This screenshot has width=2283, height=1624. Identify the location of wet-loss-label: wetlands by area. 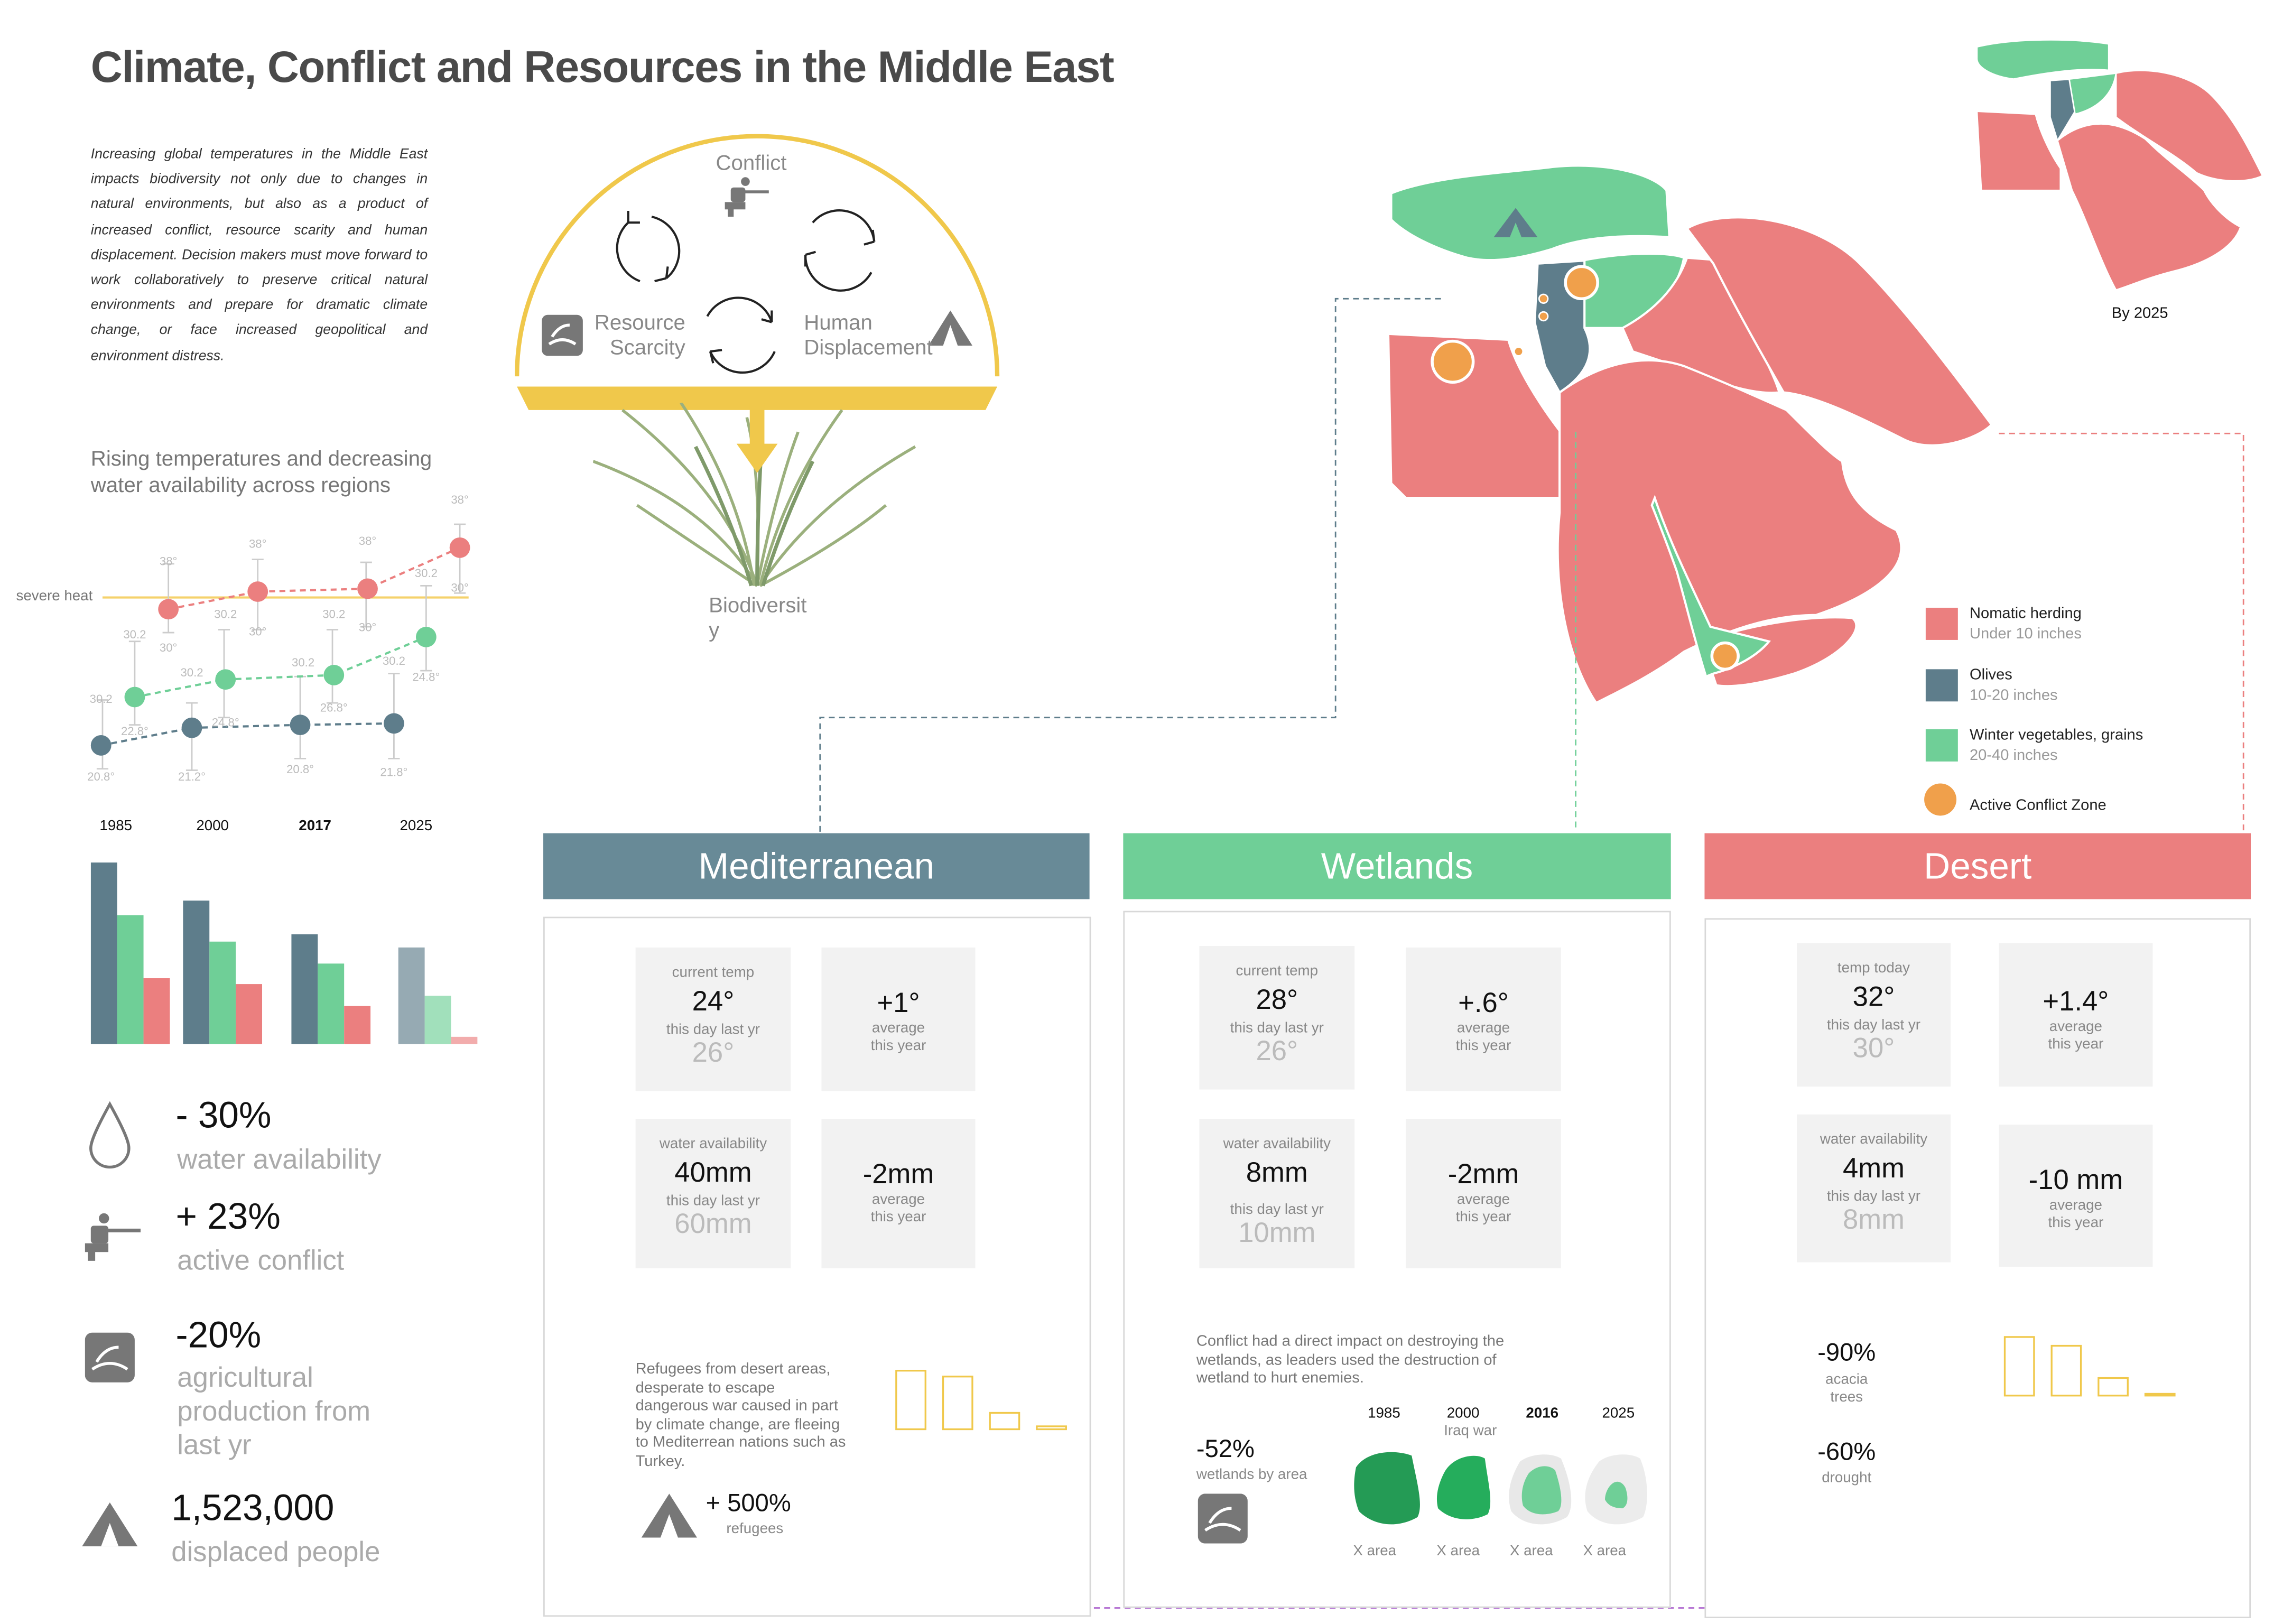
(1252, 1475).